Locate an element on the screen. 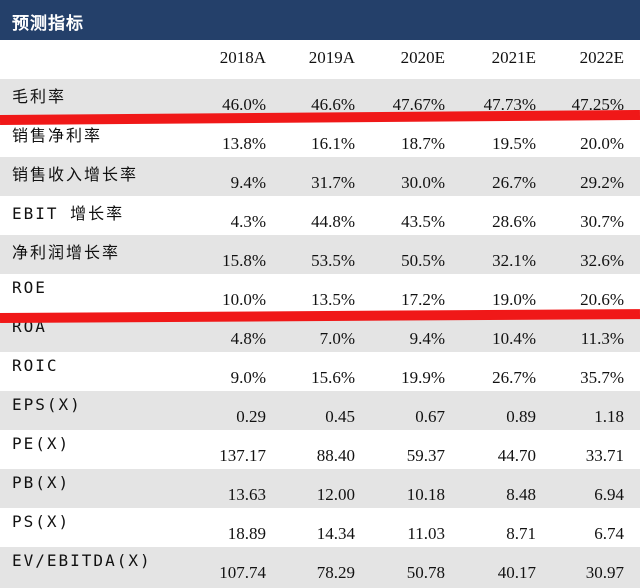 The image size is (640, 588). row-label: 净利润增长率 is located at coordinates (66, 252).